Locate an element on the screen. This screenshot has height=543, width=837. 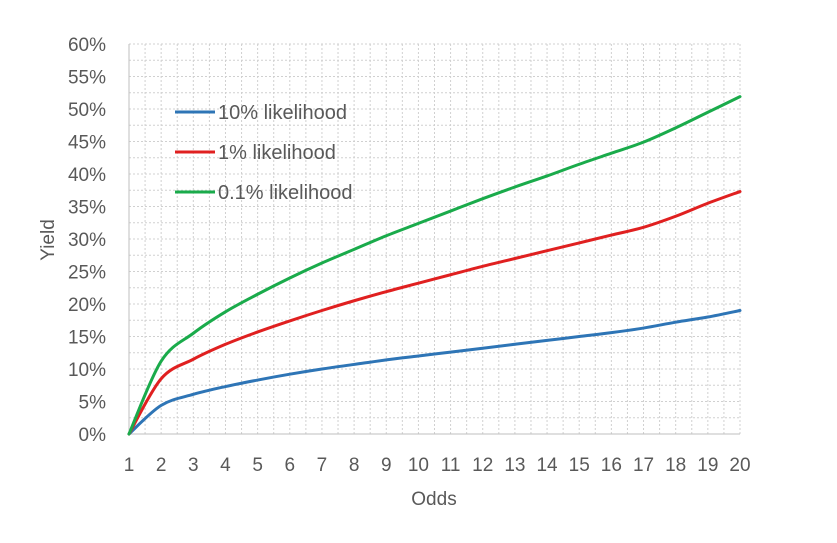
x-tick-label: 9 is located at coordinates (386, 465).